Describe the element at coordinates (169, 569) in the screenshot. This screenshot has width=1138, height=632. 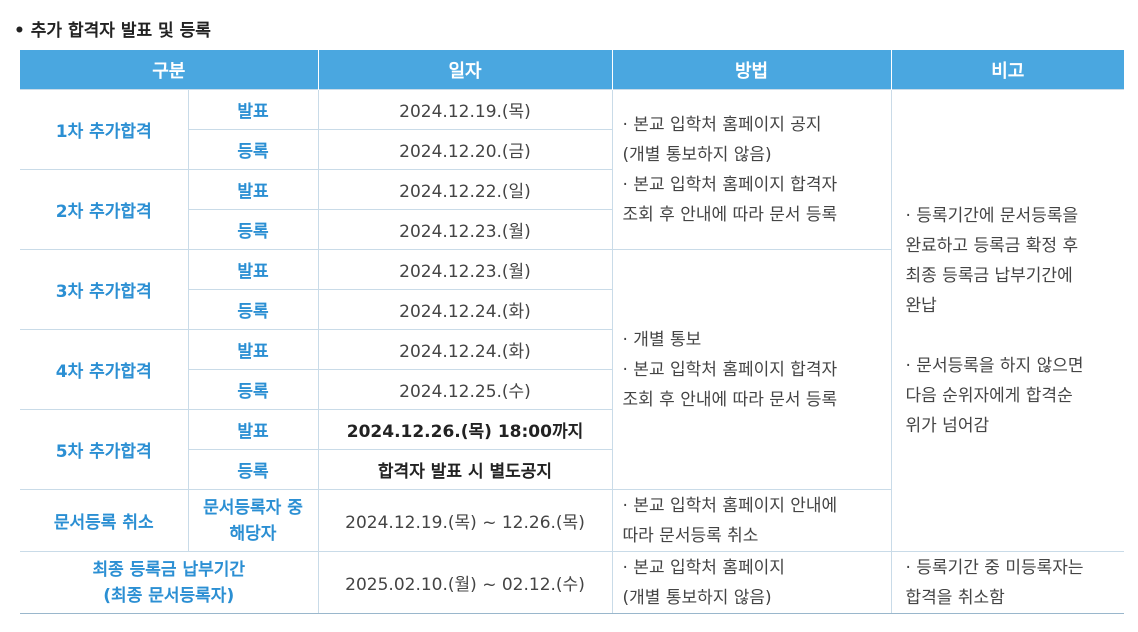
I see `final-payment-line: 최종 등록금 납부기간` at that location.